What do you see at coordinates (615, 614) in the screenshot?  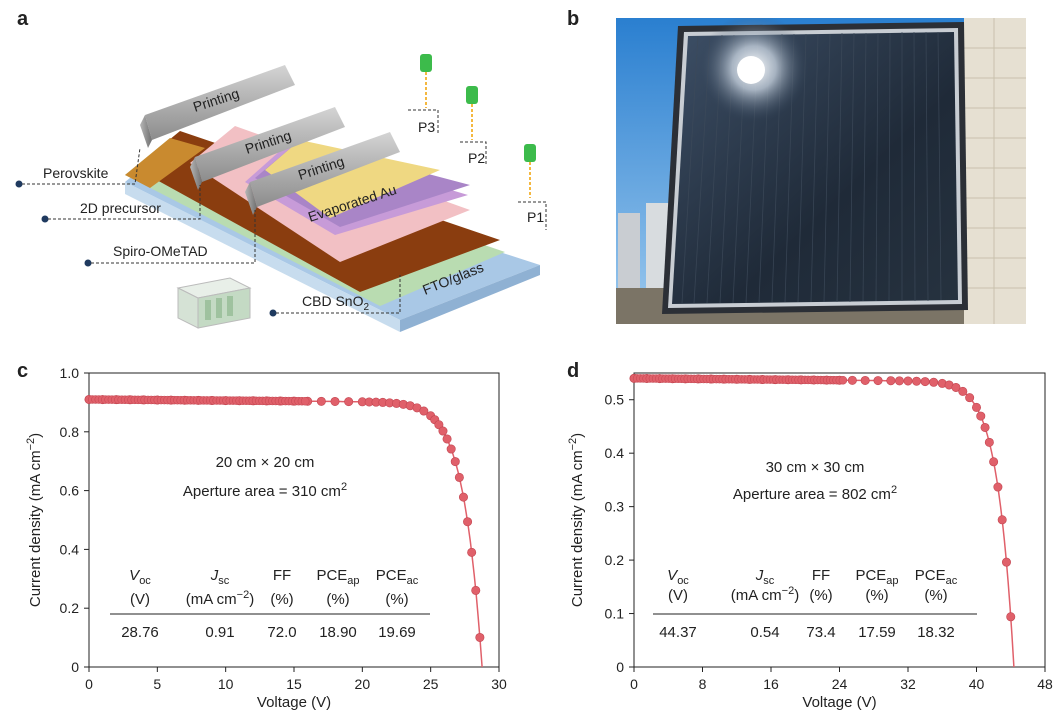 I see `y-tick-label: 0.1` at bounding box center [615, 614].